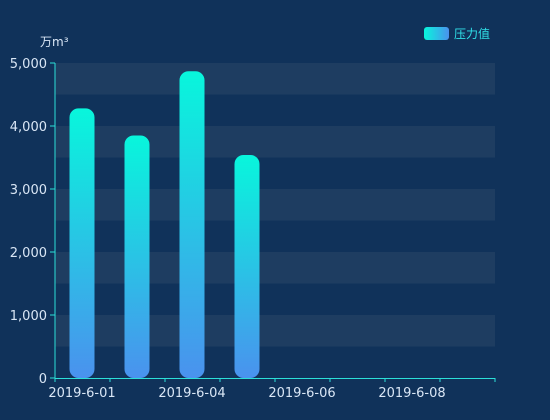 This screenshot has height=420, width=550. Describe the element at coordinates (28, 64) in the screenshot. I see `y-tick-label: 5,000` at that location.